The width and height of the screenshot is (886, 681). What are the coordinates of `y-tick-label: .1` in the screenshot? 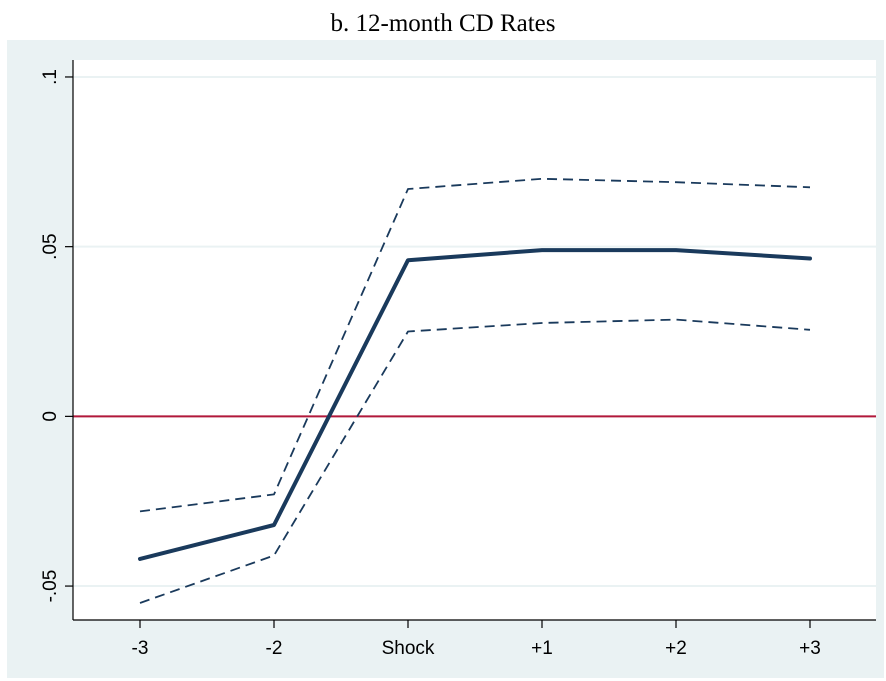 It's located at (50, 77).